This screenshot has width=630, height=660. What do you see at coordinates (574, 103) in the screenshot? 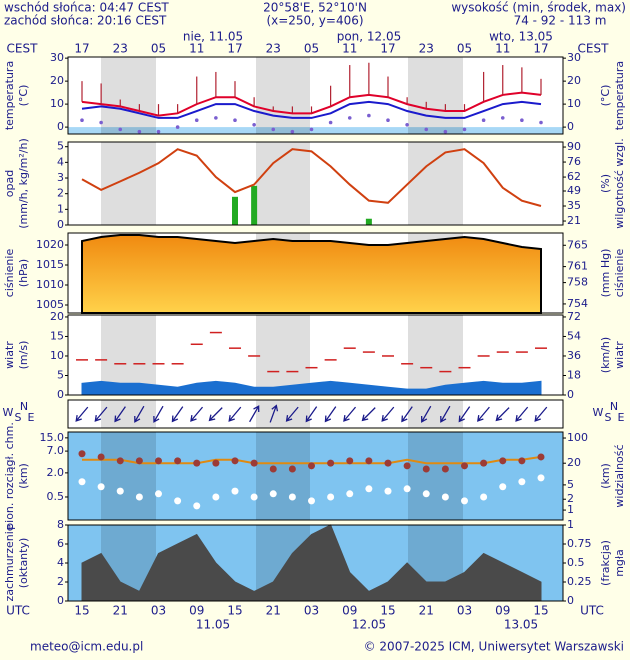
I see `y2-tick-label: 10` at bounding box center [574, 103].